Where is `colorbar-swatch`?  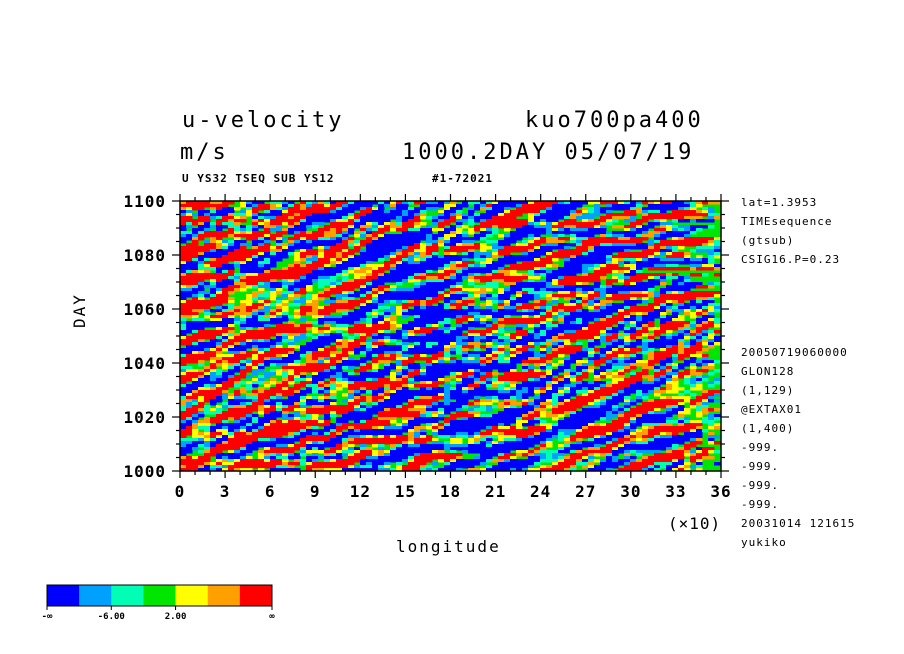
colorbar-swatch is located at coordinates (63, 595).